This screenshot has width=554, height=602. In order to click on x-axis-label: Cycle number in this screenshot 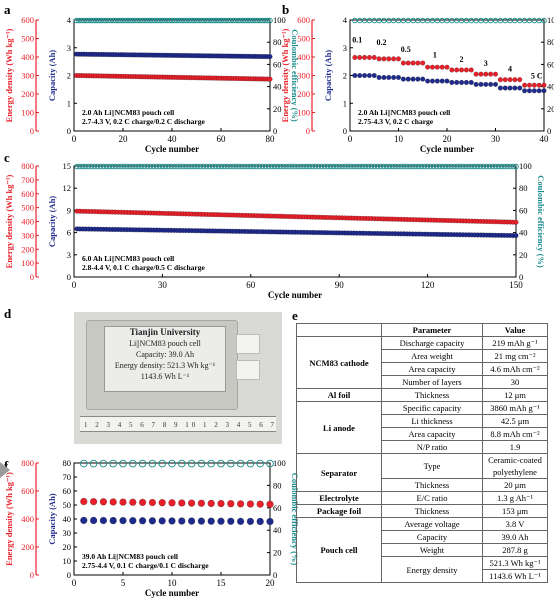, I will do `click(295, 295)`.